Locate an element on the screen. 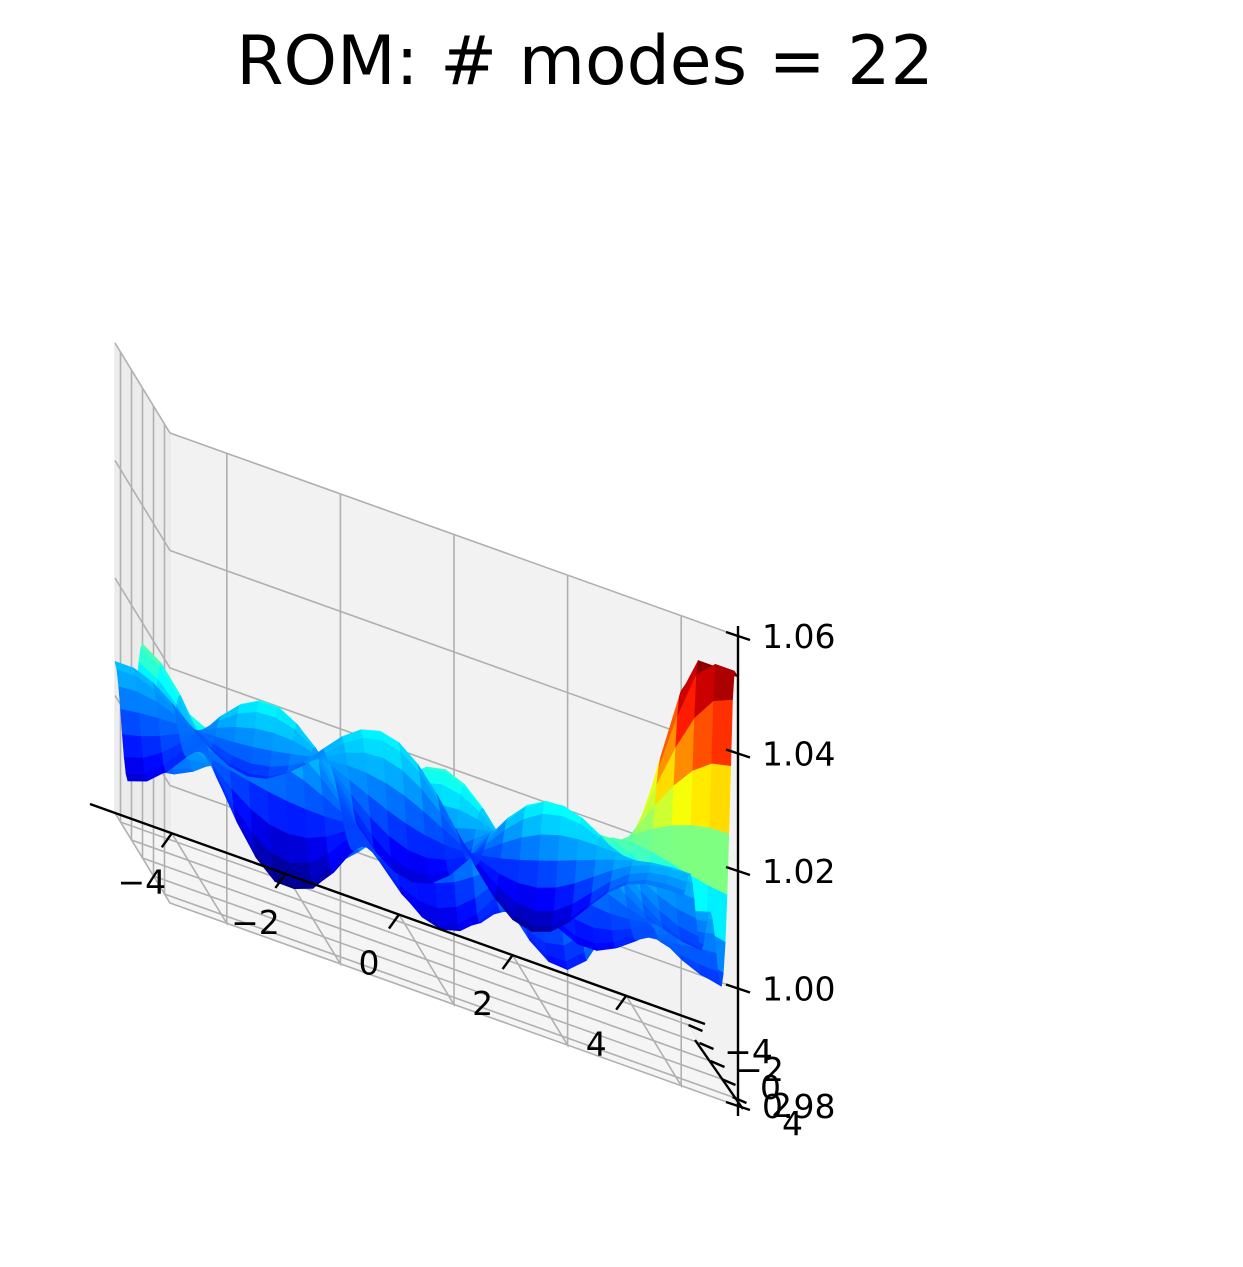 This screenshot has height=1267, width=1243. z-tick-label: 1.02 is located at coordinates (798, 871).